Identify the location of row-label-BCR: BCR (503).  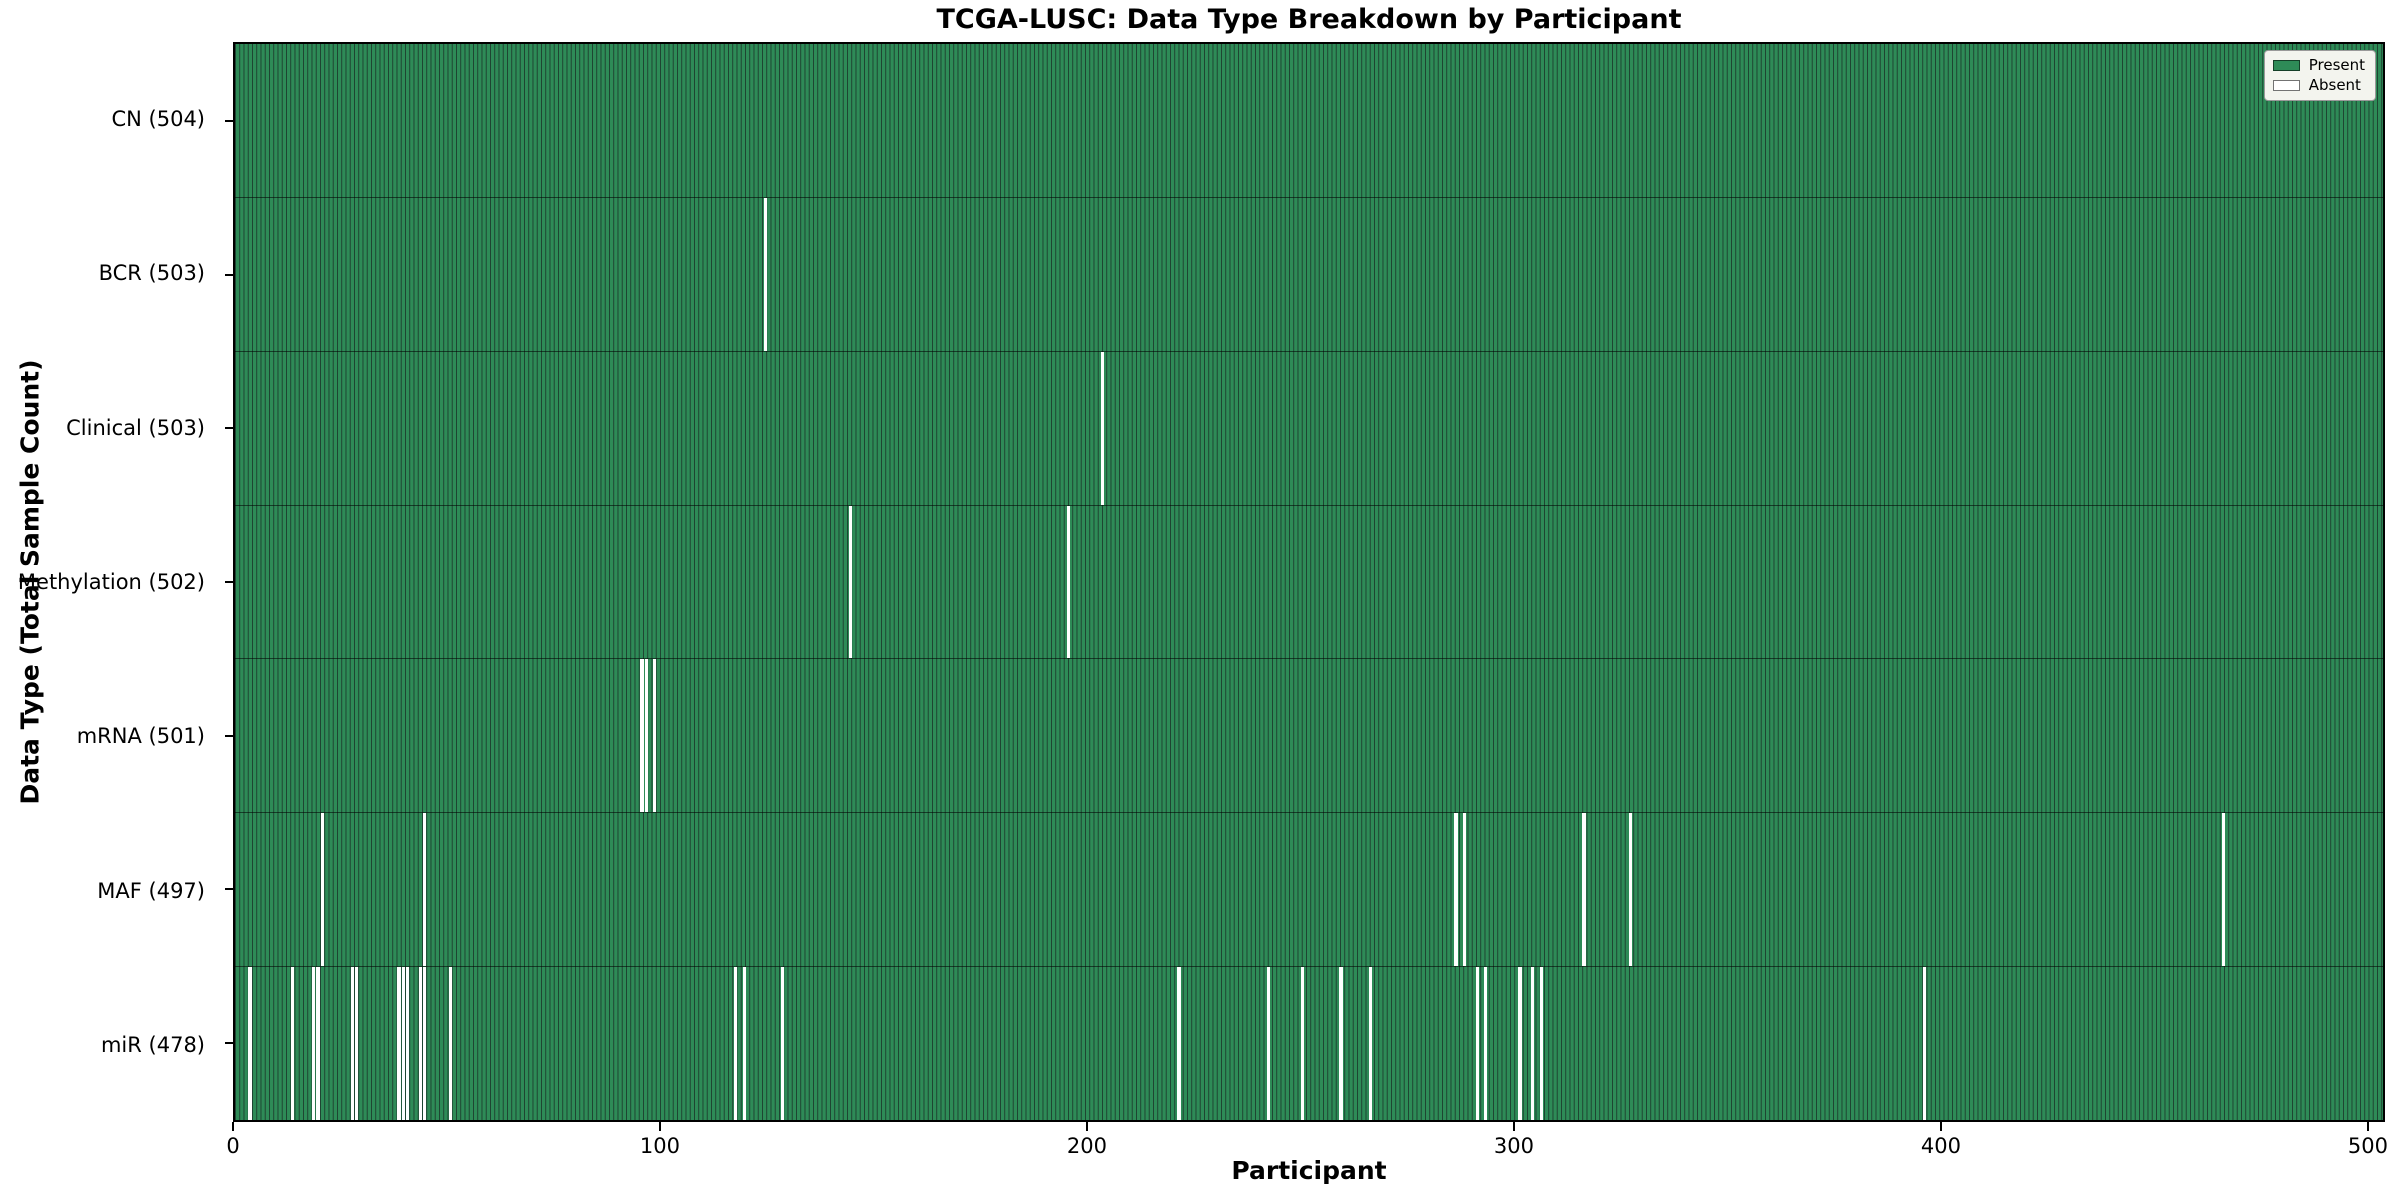
(151, 273).